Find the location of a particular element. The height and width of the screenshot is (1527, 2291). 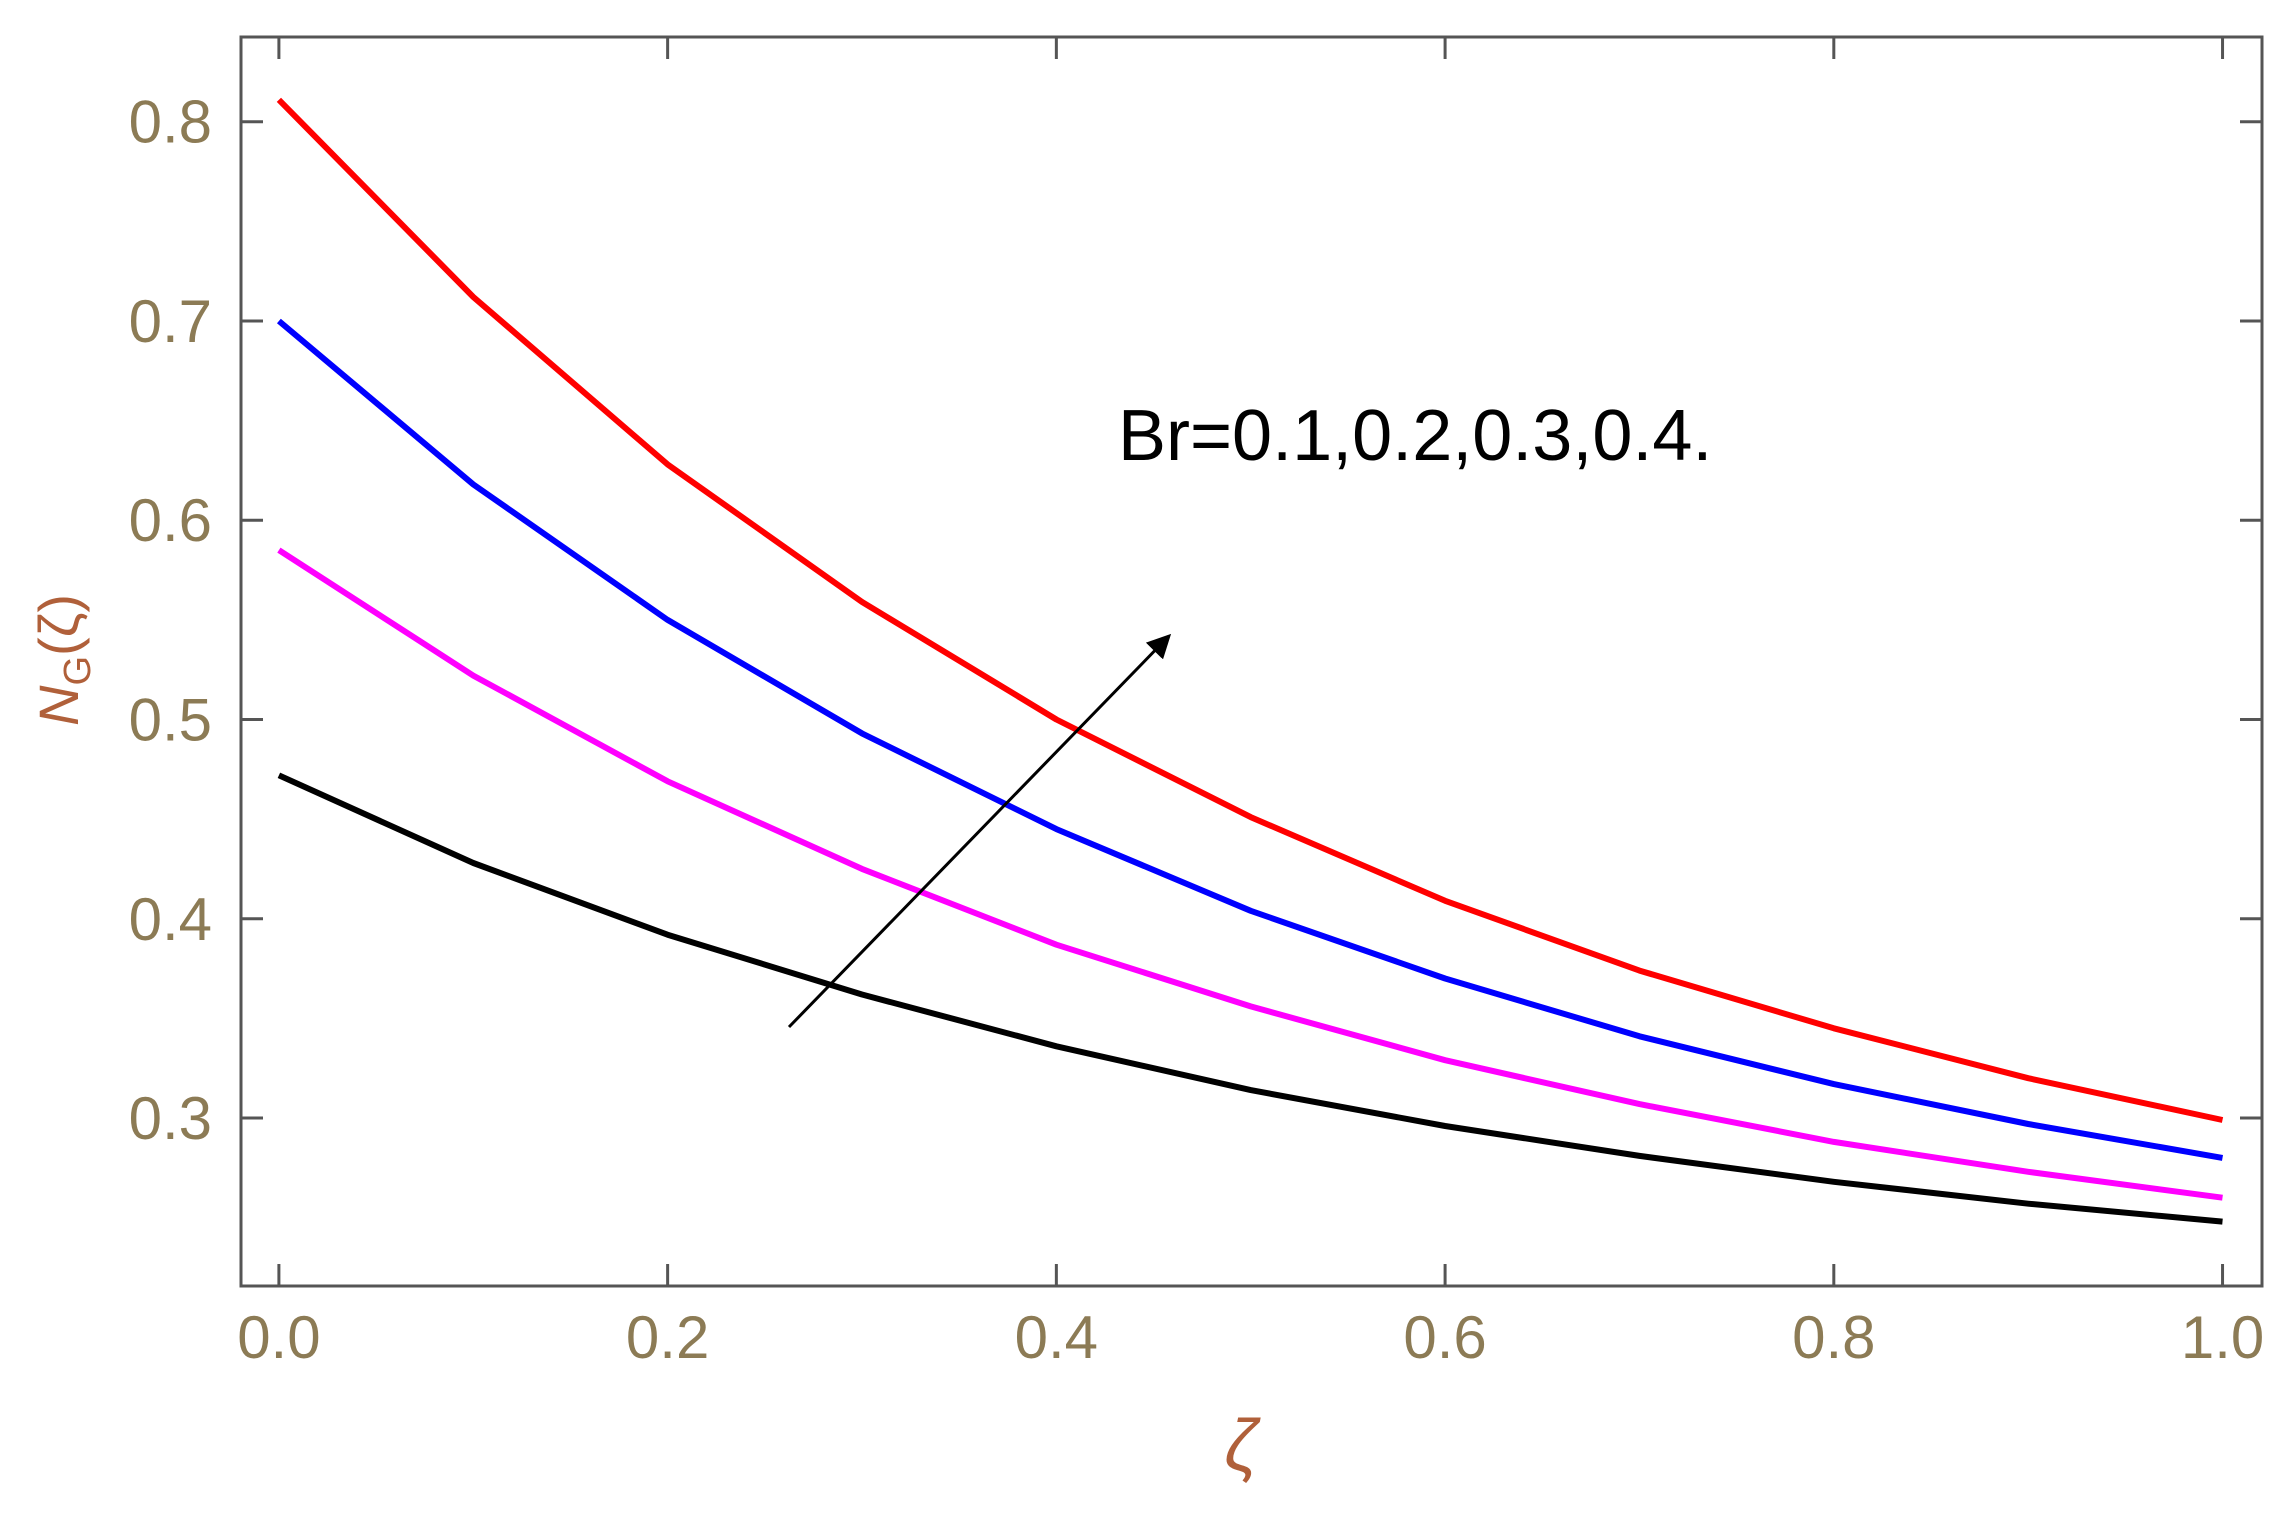

y-tick-label: 0.4 is located at coordinates (170, 919).